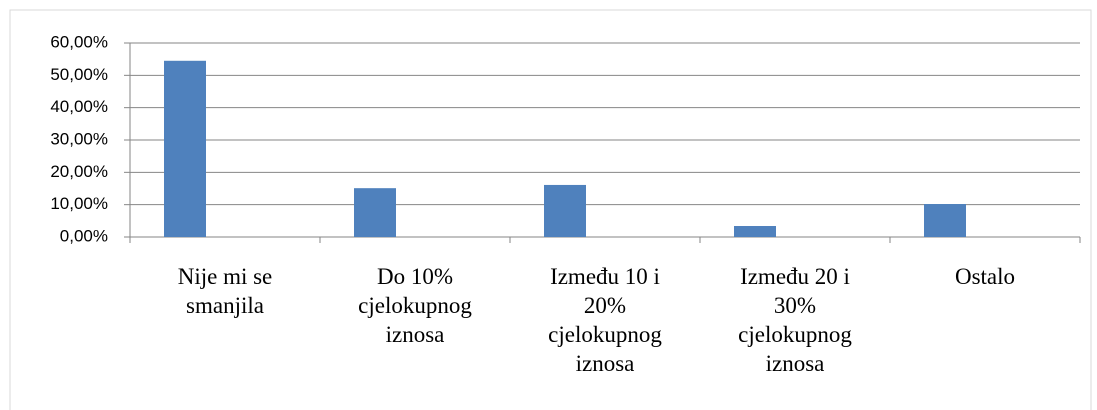  What do you see at coordinates (795, 320) in the screenshot?
I see `x-tick-label: Između 20 i 30% cjelokupnog iznosa` at bounding box center [795, 320].